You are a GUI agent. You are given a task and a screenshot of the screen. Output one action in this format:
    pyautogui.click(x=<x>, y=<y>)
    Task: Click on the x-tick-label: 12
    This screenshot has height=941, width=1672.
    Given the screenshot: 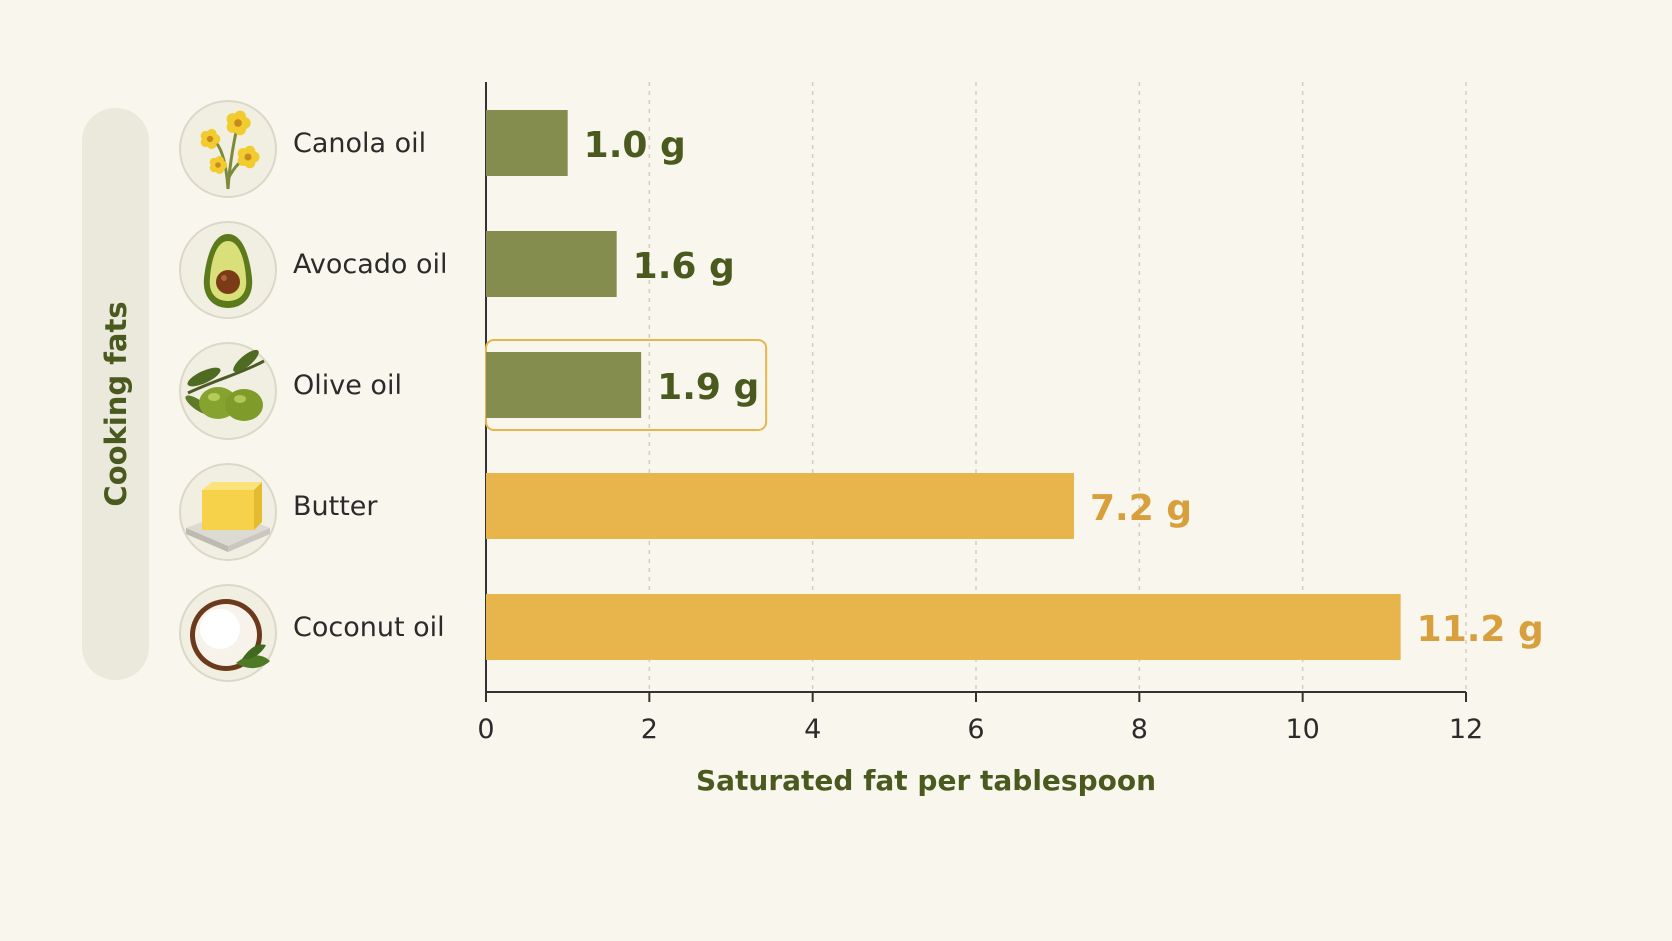 What is the action you would take?
    pyautogui.click(x=1466, y=729)
    